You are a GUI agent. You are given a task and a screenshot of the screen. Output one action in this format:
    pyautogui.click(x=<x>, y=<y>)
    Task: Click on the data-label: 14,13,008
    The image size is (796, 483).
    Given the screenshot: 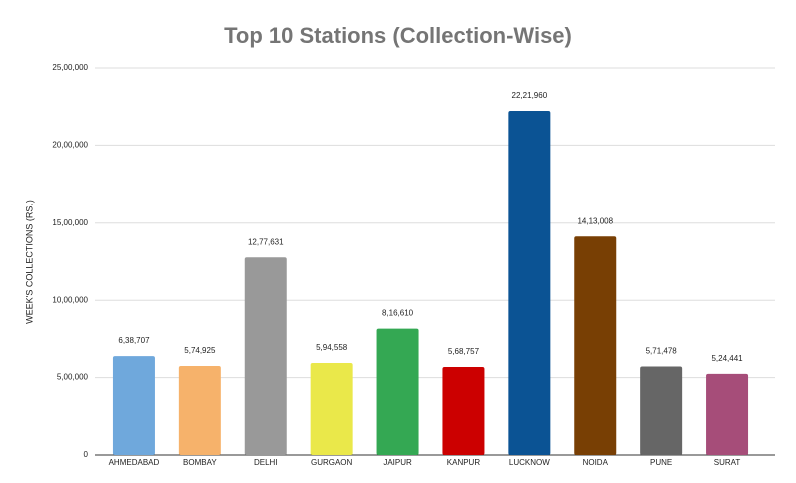 What is the action you would take?
    pyautogui.click(x=595, y=220)
    